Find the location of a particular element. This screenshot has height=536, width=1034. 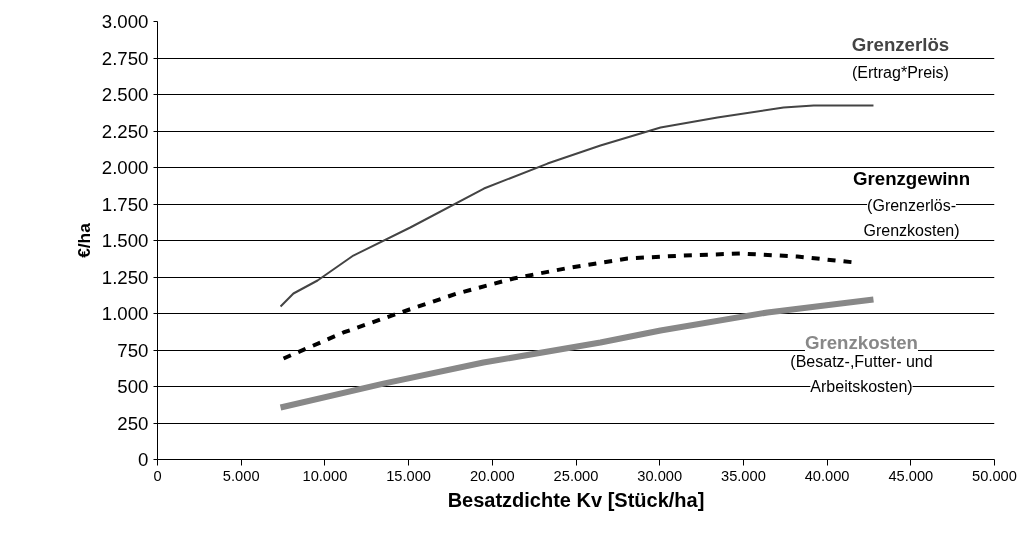

x-tick-label: 10.000 is located at coordinates (325, 475).